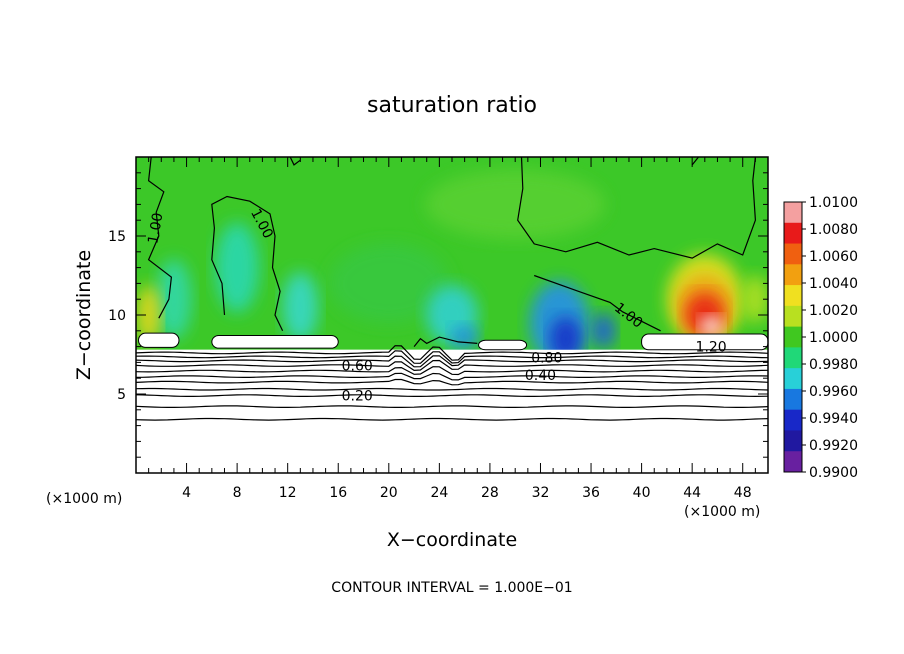 The height and width of the screenshot is (654, 904). What do you see at coordinates (451, 588) in the screenshot?
I see `contour-interval-note: CONTOUR INTERVAL = 1.000E−01` at bounding box center [451, 588].